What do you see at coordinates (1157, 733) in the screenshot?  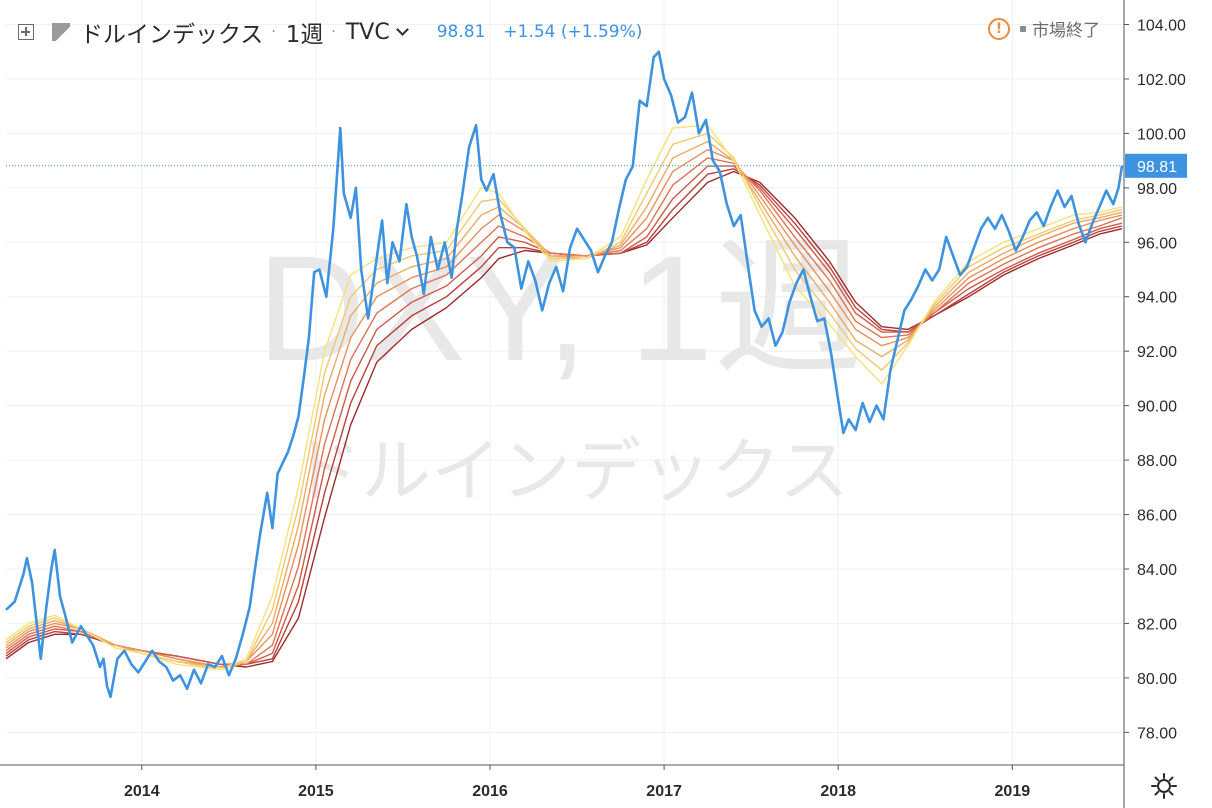 I see `price-tick-label: 78.00` at bounding box center [1157, 733].